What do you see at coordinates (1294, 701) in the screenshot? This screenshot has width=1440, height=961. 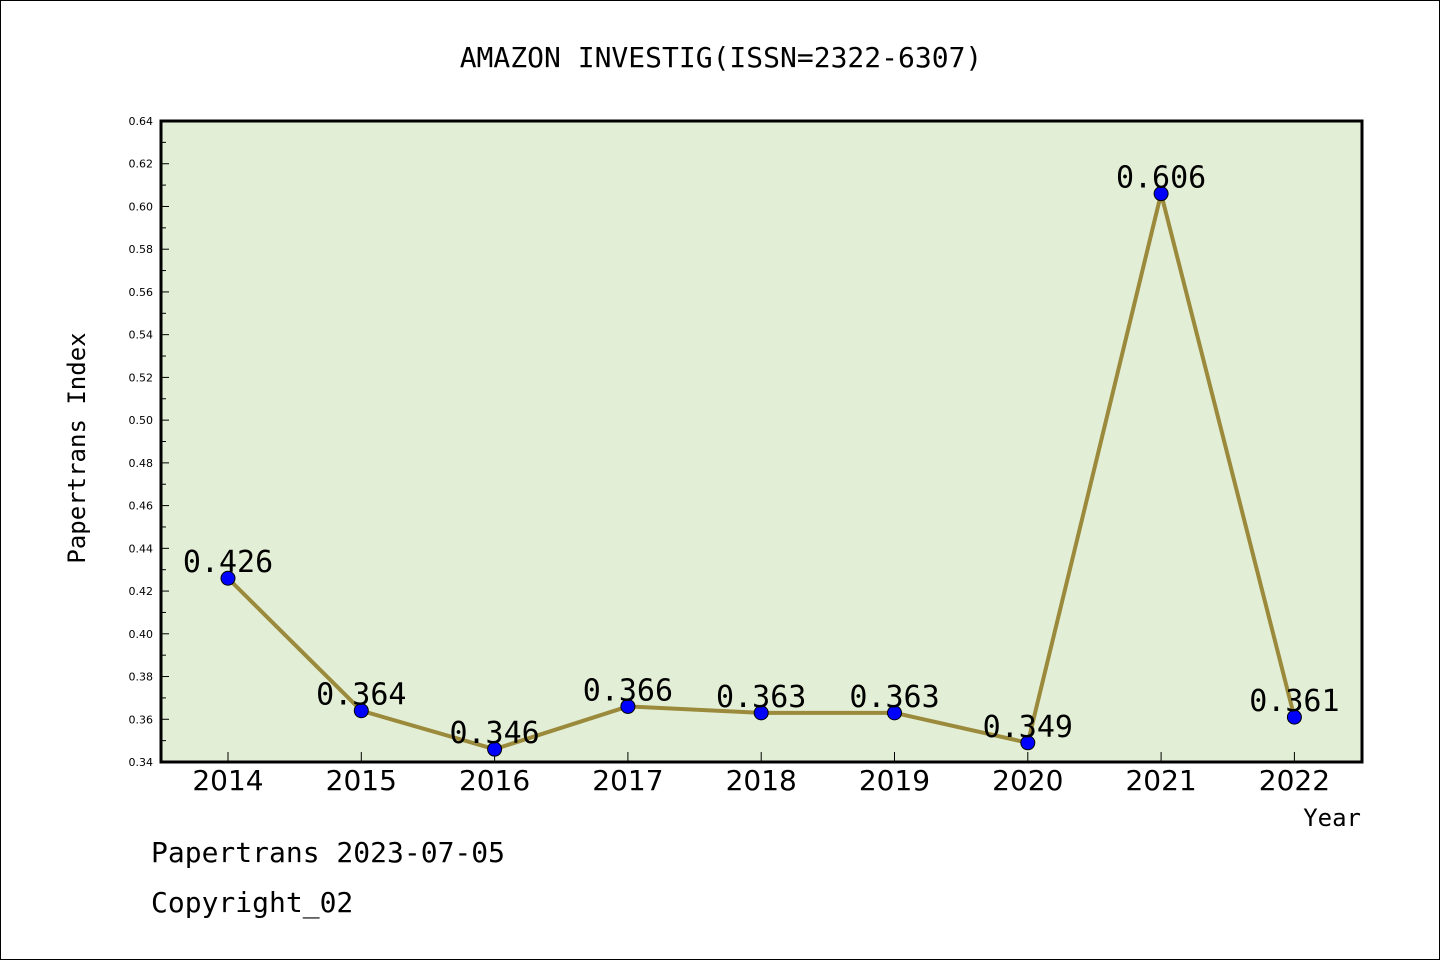 I see `data-label: 0.361` at bounding box center [1294, 701].